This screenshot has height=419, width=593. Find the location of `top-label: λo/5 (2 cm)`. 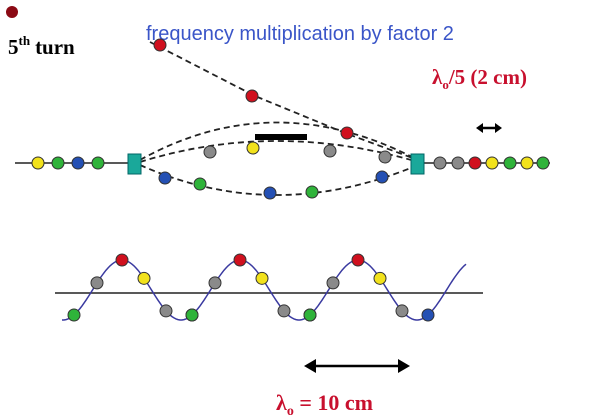

top-label: λo/5 (2 cm) is located at coordinates (479, 78).